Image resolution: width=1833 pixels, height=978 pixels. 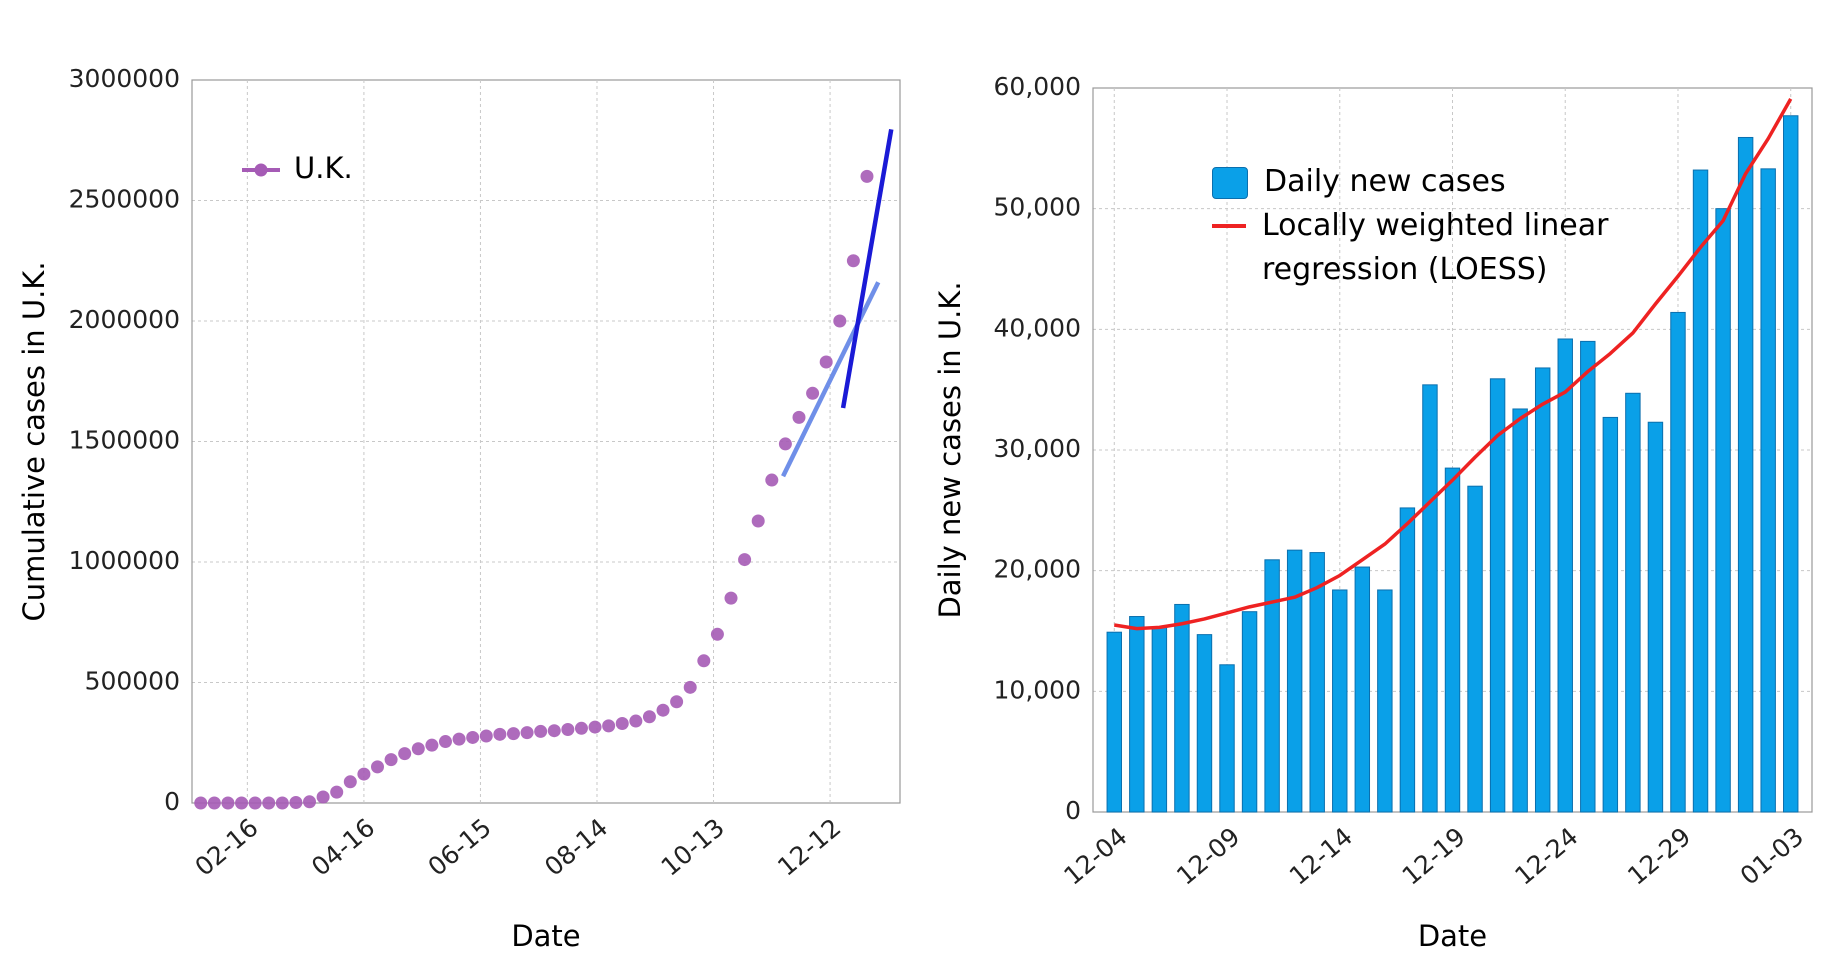 What do you see at coordinates (226, 847) in the screenshot?
I see `x-tick-label: 02-16` at bounding box center [226, 847].